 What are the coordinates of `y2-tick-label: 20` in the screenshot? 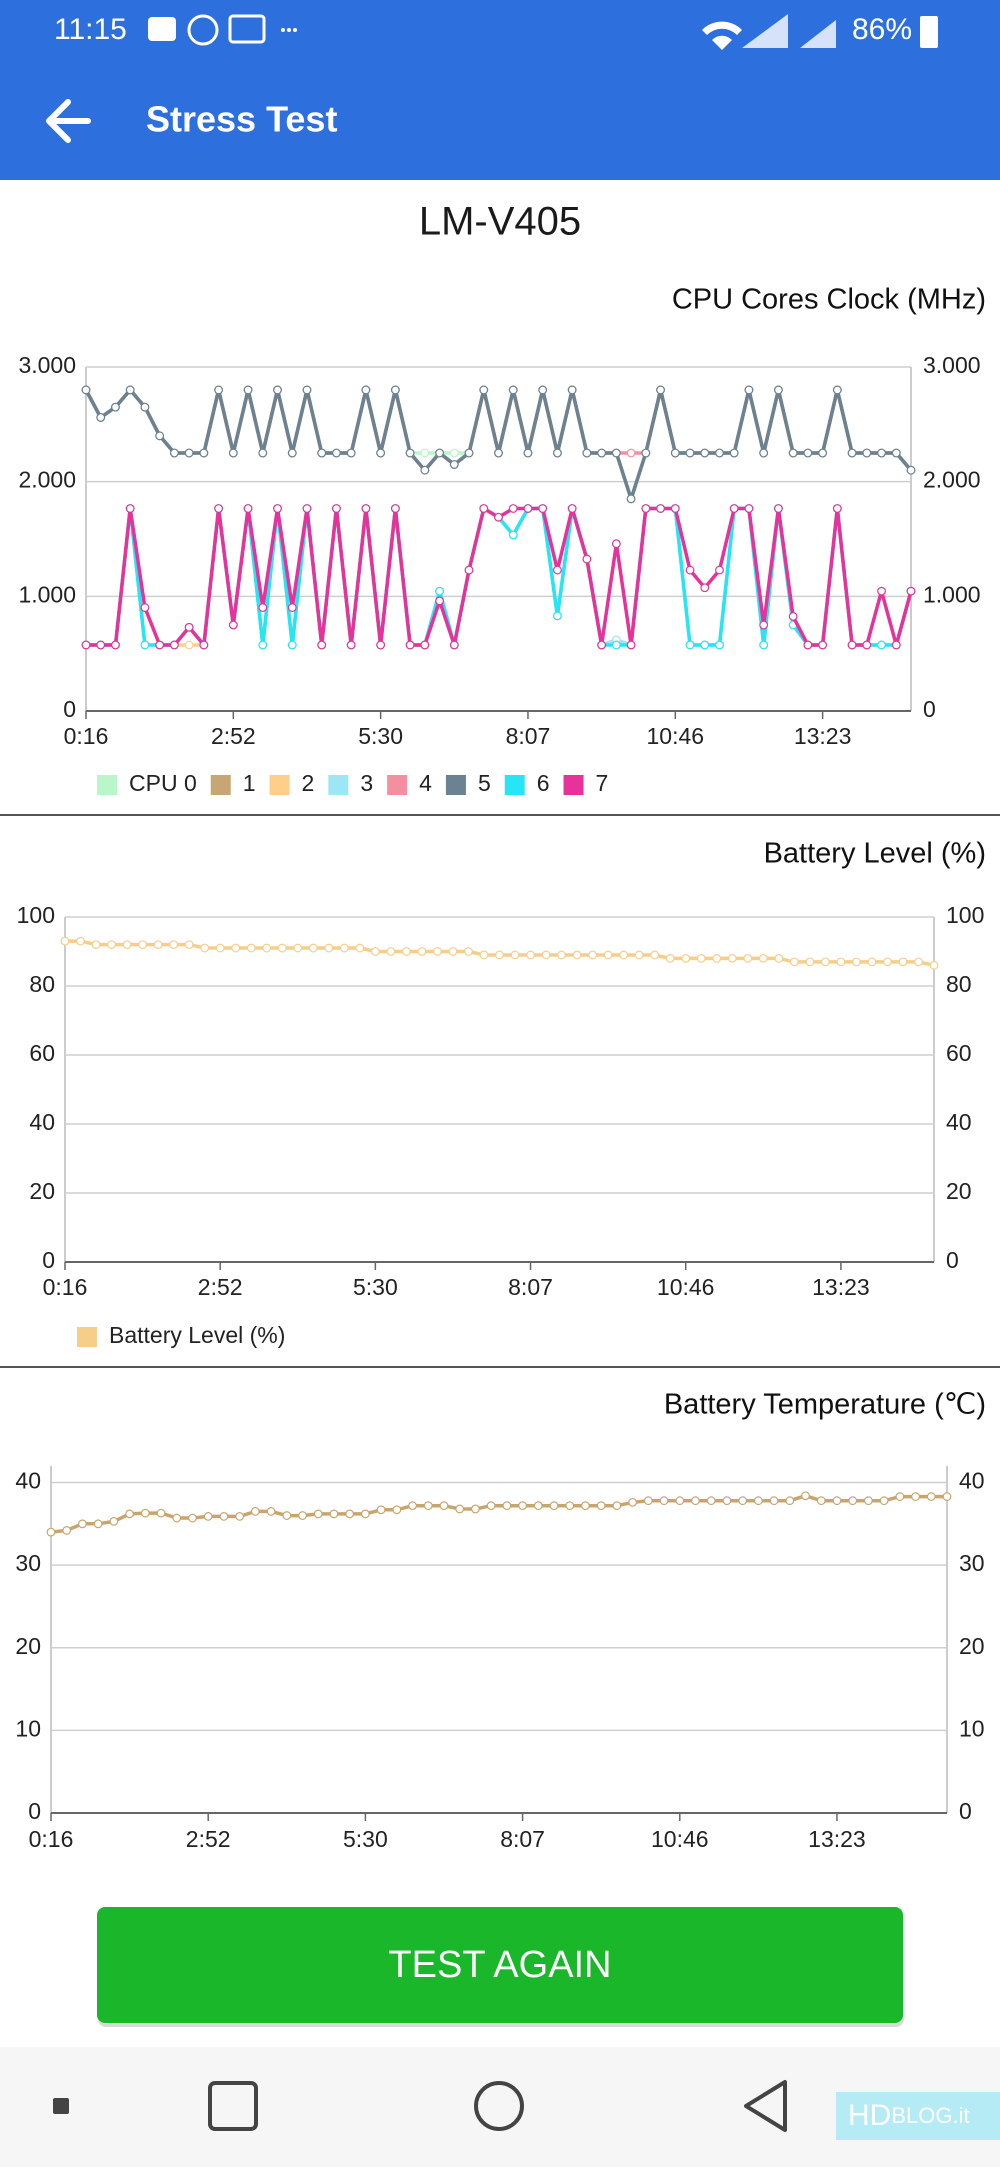 It's located at (959, 1191).